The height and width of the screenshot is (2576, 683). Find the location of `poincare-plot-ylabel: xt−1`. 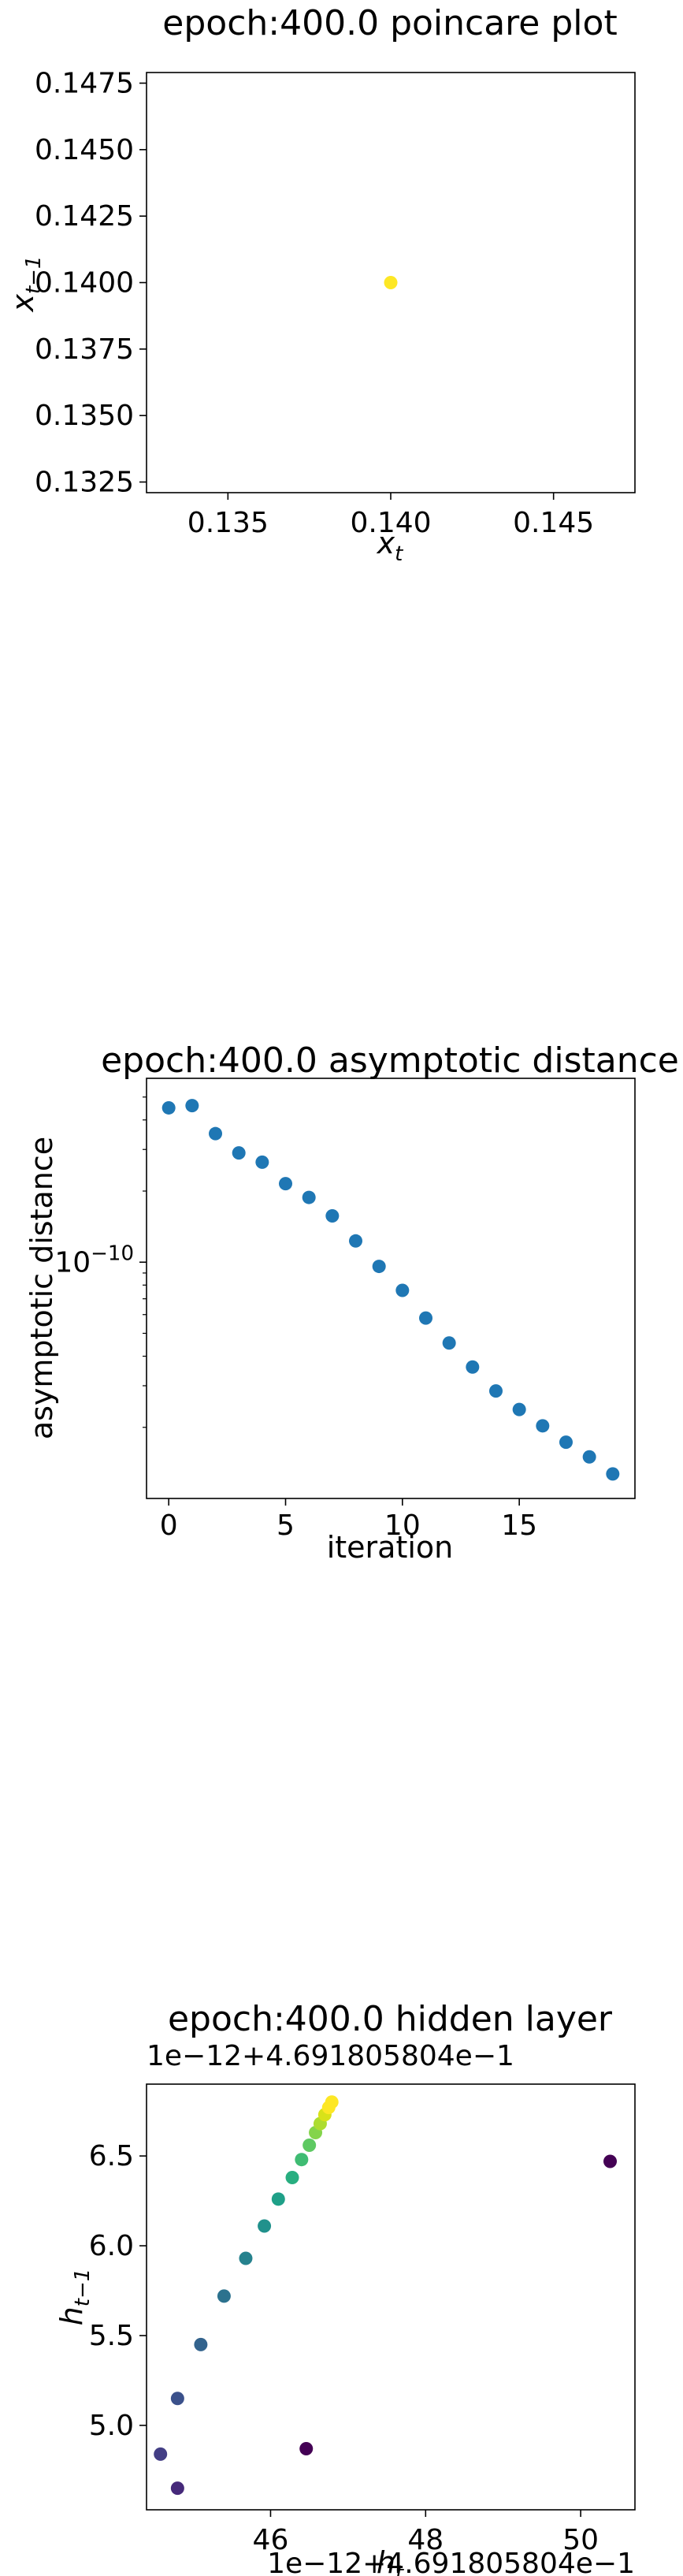

poincare-plot-ylabel: xt−1 is located at coordinates (26, 283).